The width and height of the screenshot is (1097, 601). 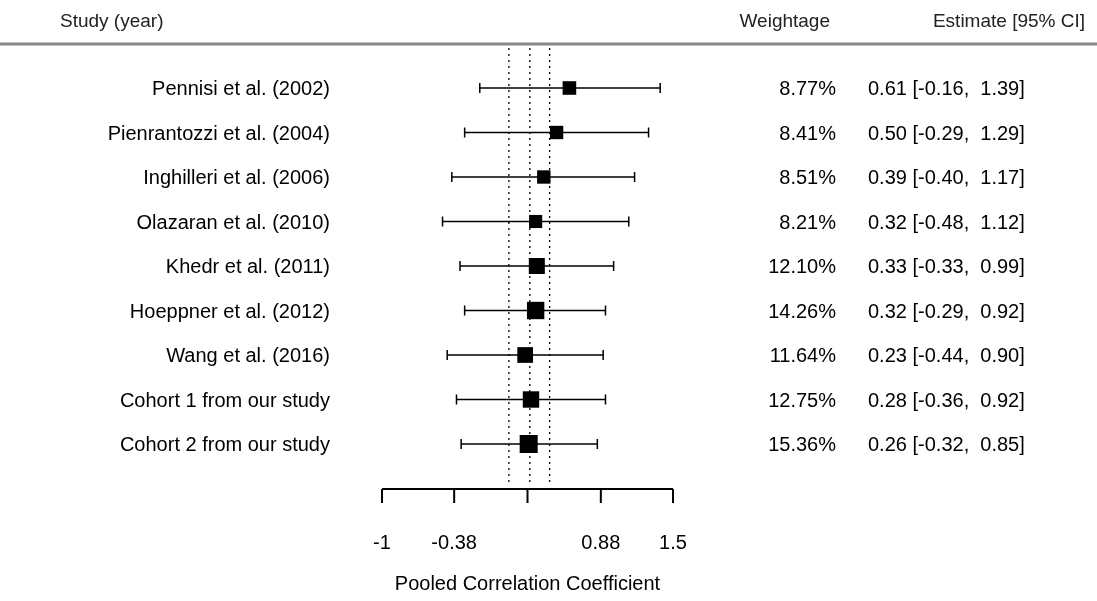 I want to click on y-tick-label: Inghilleri et al. (2006), so click(x=236, y=177).